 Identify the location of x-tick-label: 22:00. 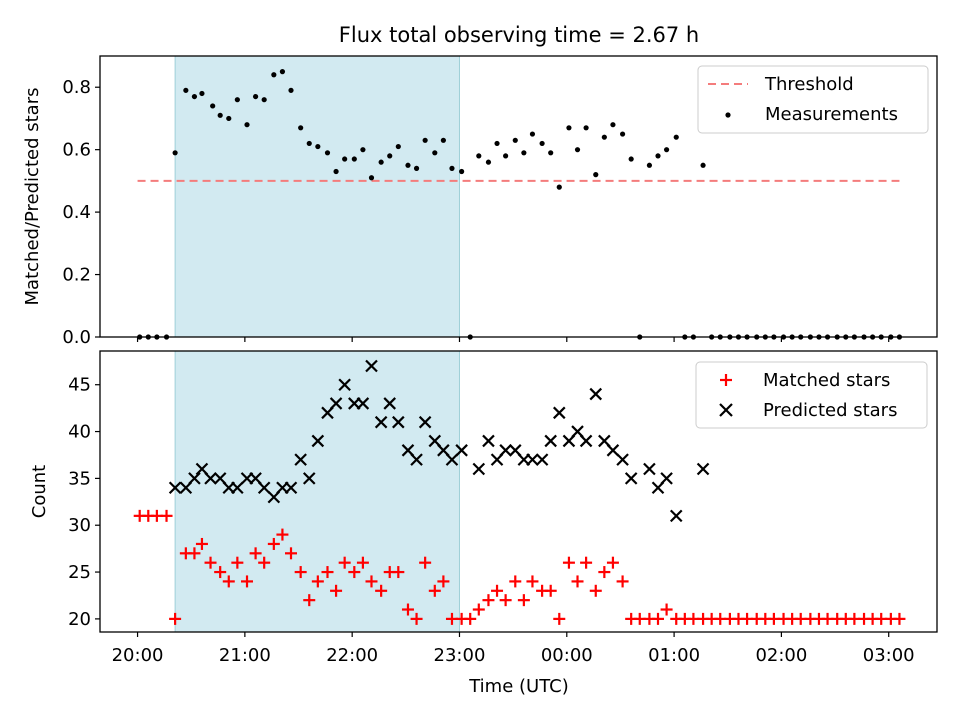
(352, 655).